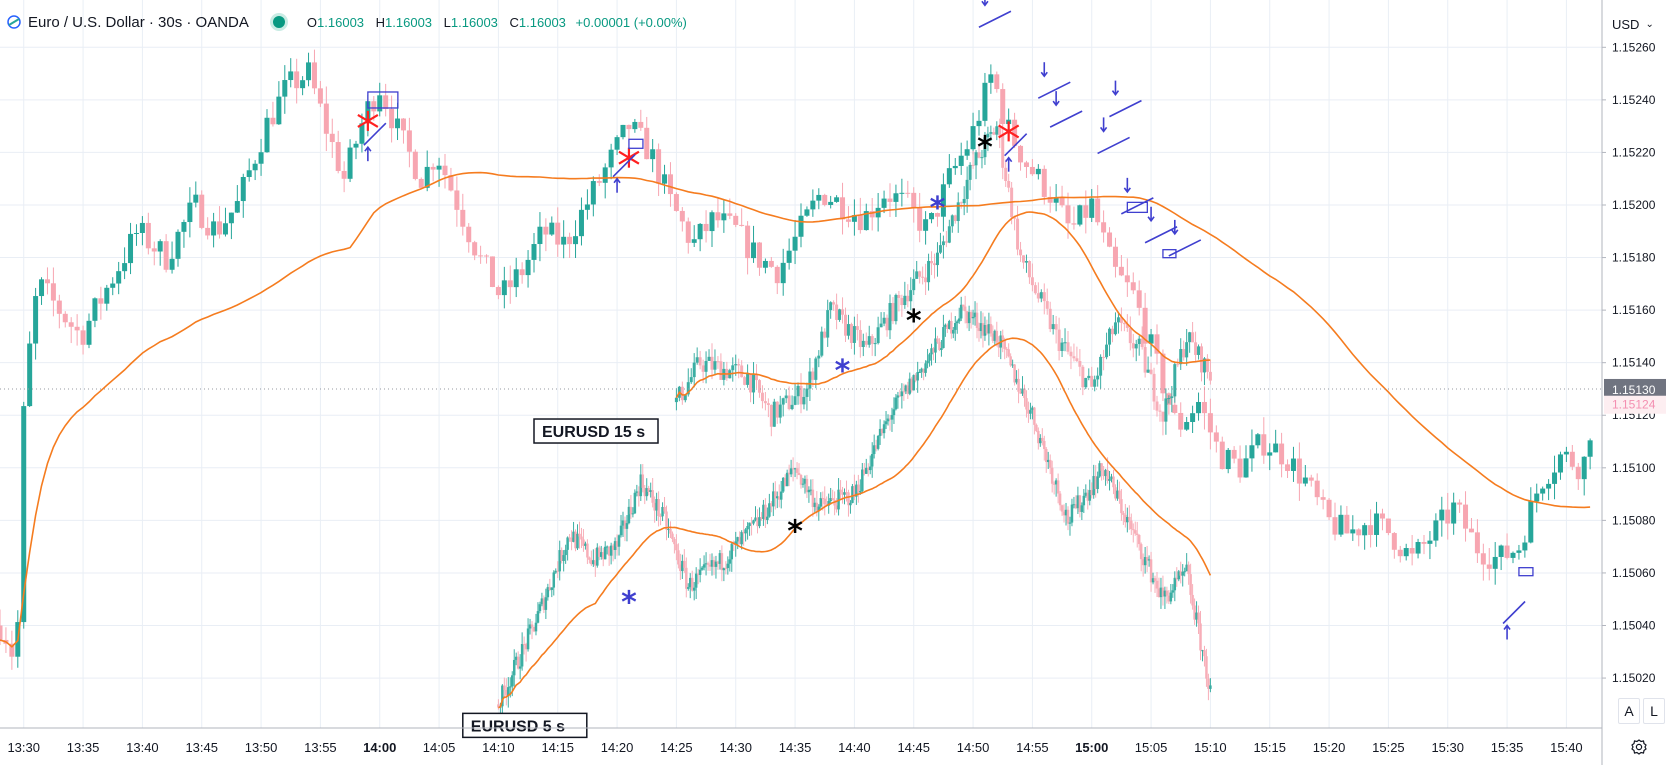  Describe the element at coordinates (1629, 711) in the screenshot. I see `auto-scale-button: A` at that location.